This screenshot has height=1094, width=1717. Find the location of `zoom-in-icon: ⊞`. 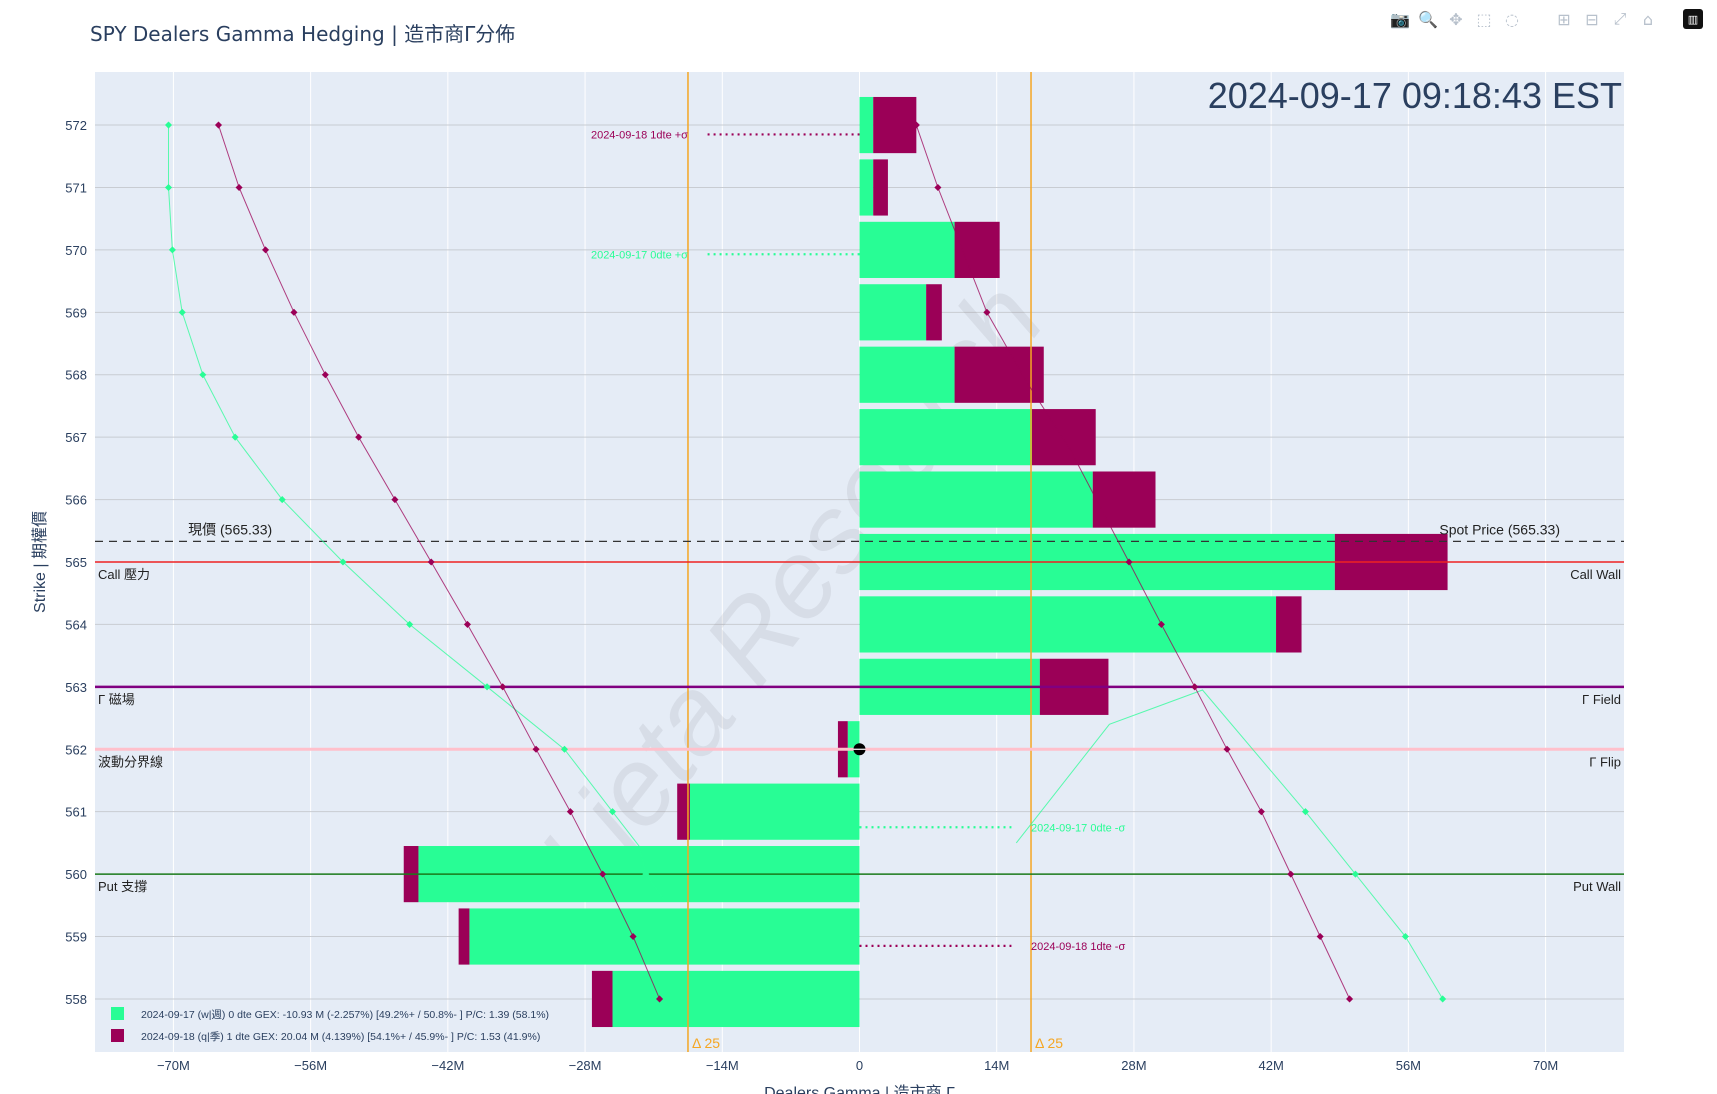

zoom-in-icon: ⊞ is located at coordinates (1564, 19).